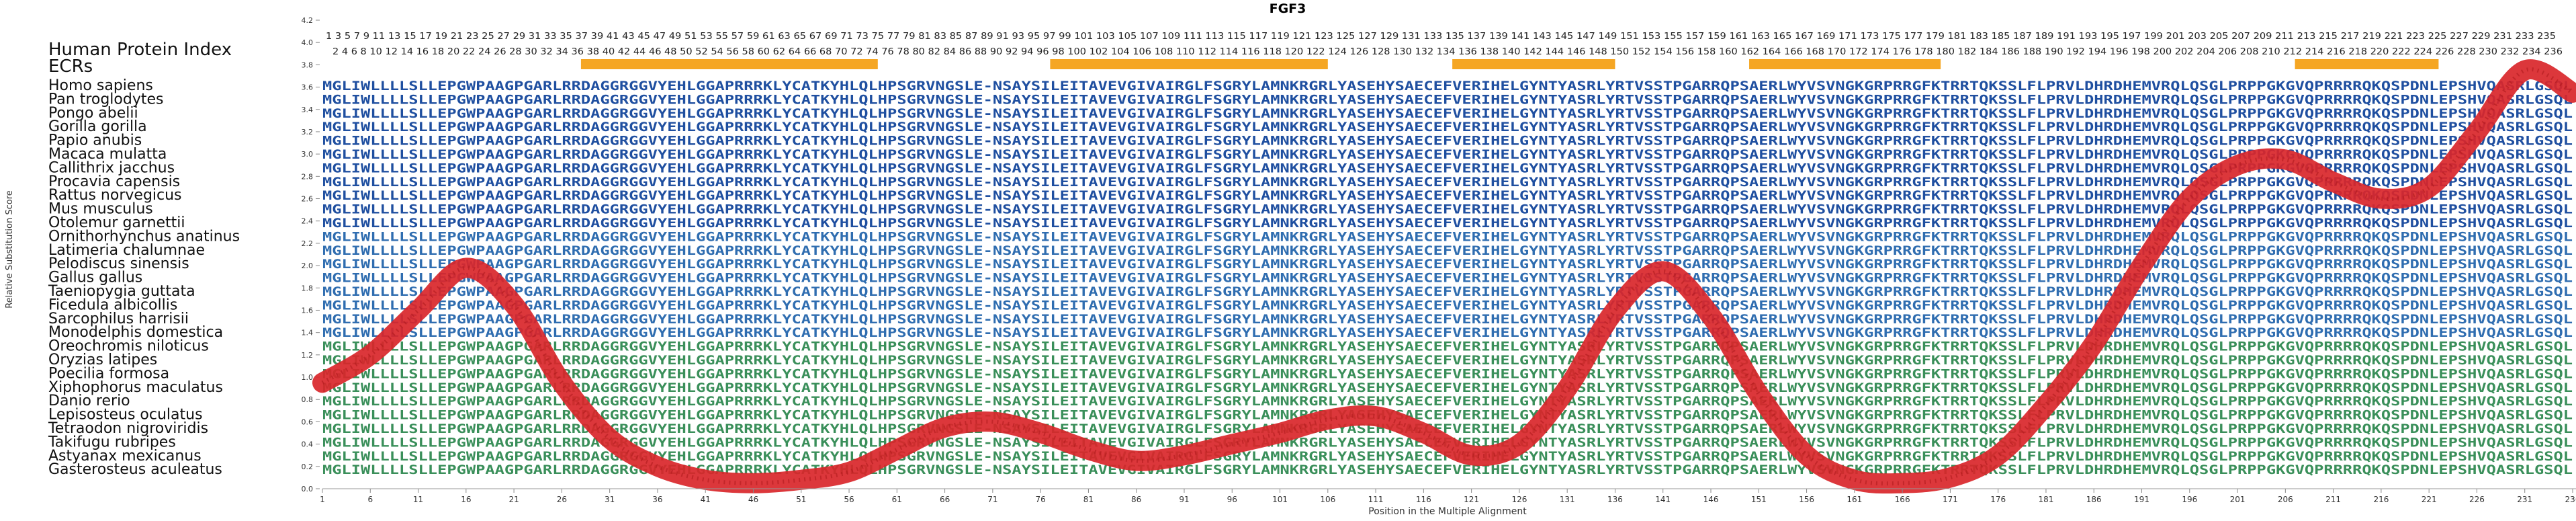  Describe the element at coordinates (1088, 499) in the screenshot. I see `x-tick-label: 81` at that location.